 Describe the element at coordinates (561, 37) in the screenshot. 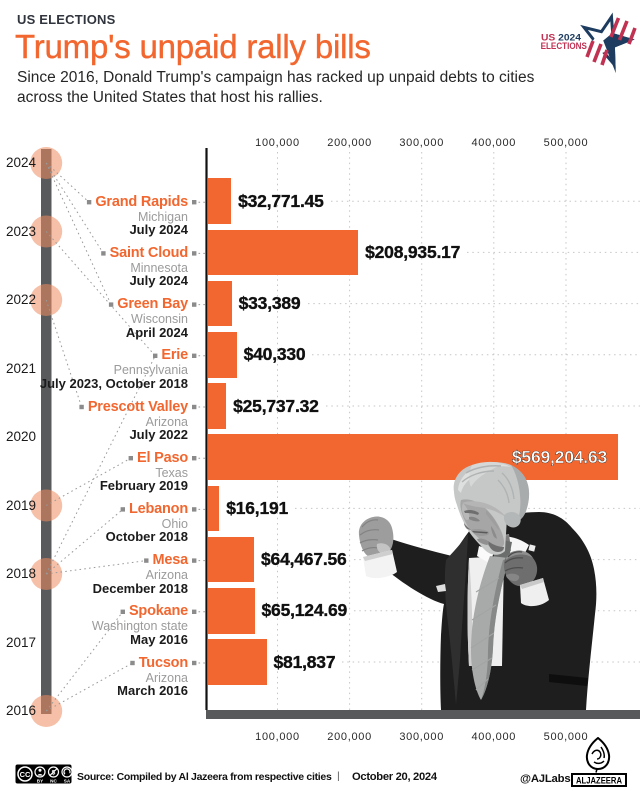

I see `svg-text: US 2024` at that location.